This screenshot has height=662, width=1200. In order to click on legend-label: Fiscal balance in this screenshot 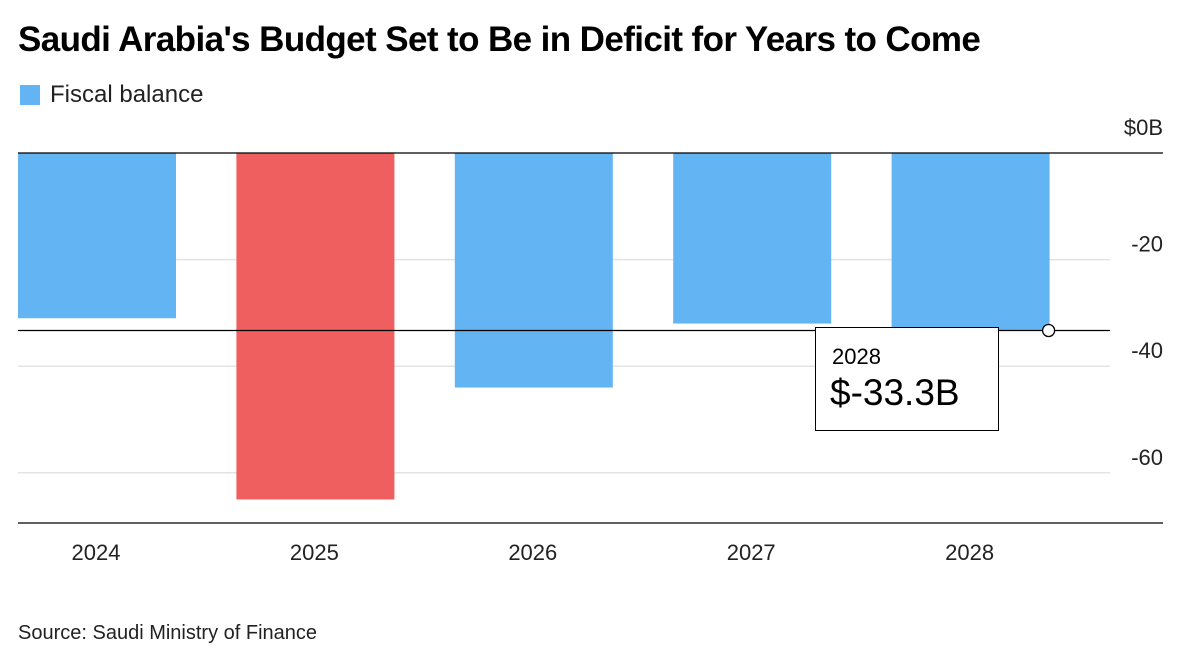, I will do `click(127, 94)`.